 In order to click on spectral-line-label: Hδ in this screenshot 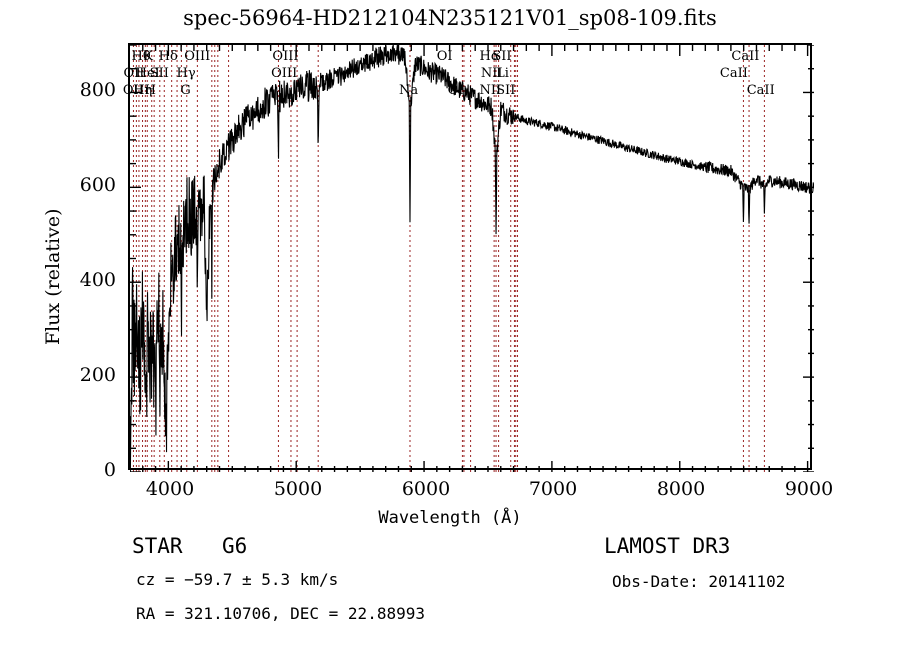, I will do `click(168, 56)`.